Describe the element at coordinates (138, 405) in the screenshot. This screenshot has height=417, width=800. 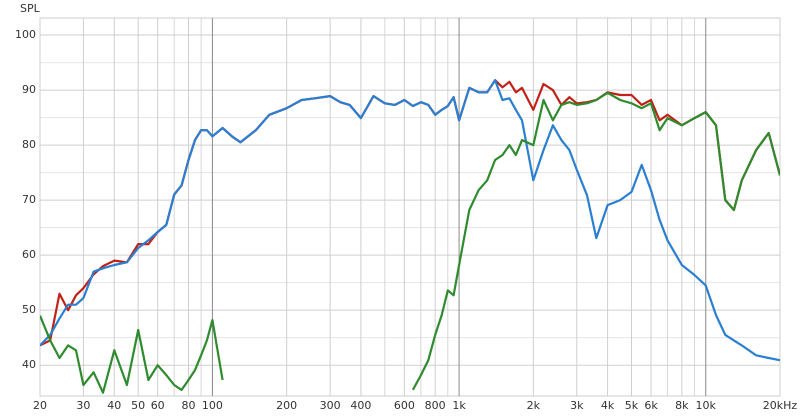
I see `x-tick-label: 50` at that location.